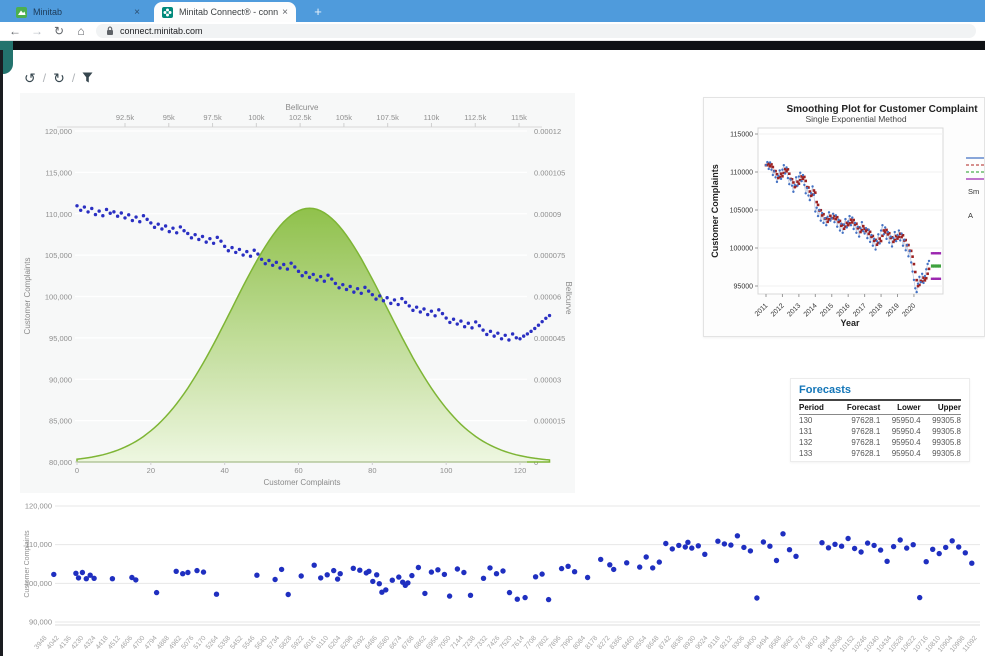 This screenshot has width=985, height=661. What do you see at coordinates (518, 643) in the screenshot?
I see `svg-text: 7614` at bounding box center [518, 643].